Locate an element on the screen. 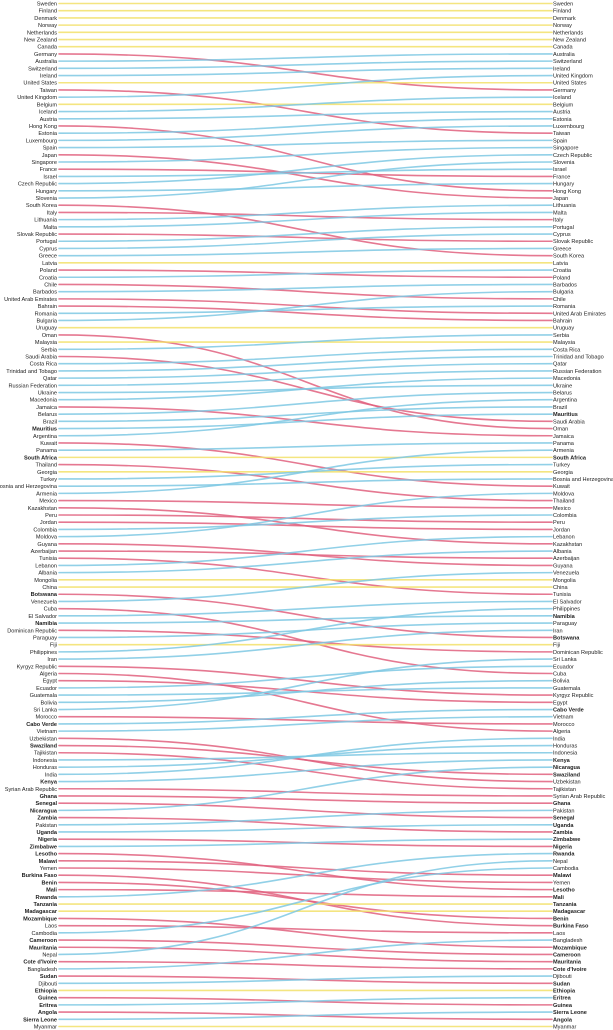 The image size is (613, 1030). right-label-colombia: Colombia is located at coordinates (565, 516).